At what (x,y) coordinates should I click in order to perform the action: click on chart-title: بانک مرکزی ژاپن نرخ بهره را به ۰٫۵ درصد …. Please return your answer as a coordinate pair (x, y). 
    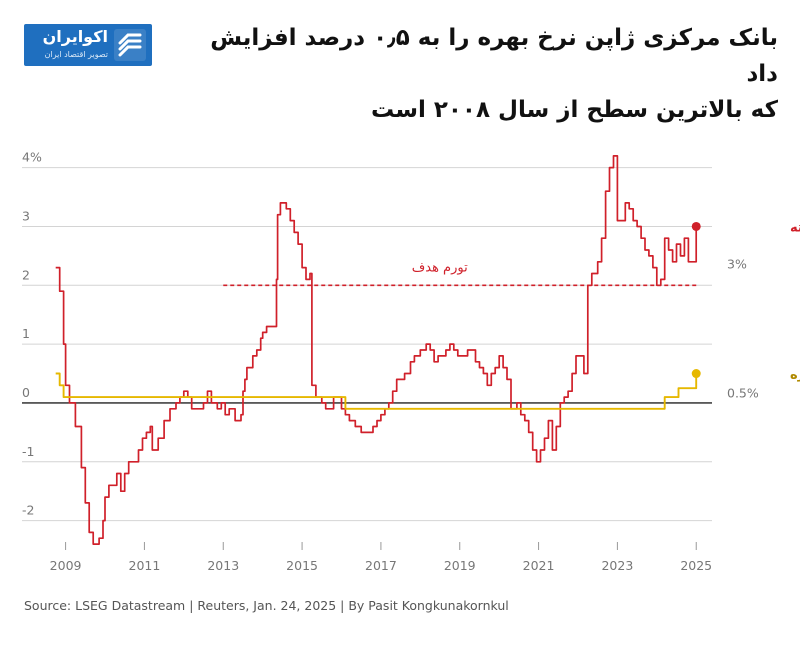
    Looking at the image, I should click on (478, 74).